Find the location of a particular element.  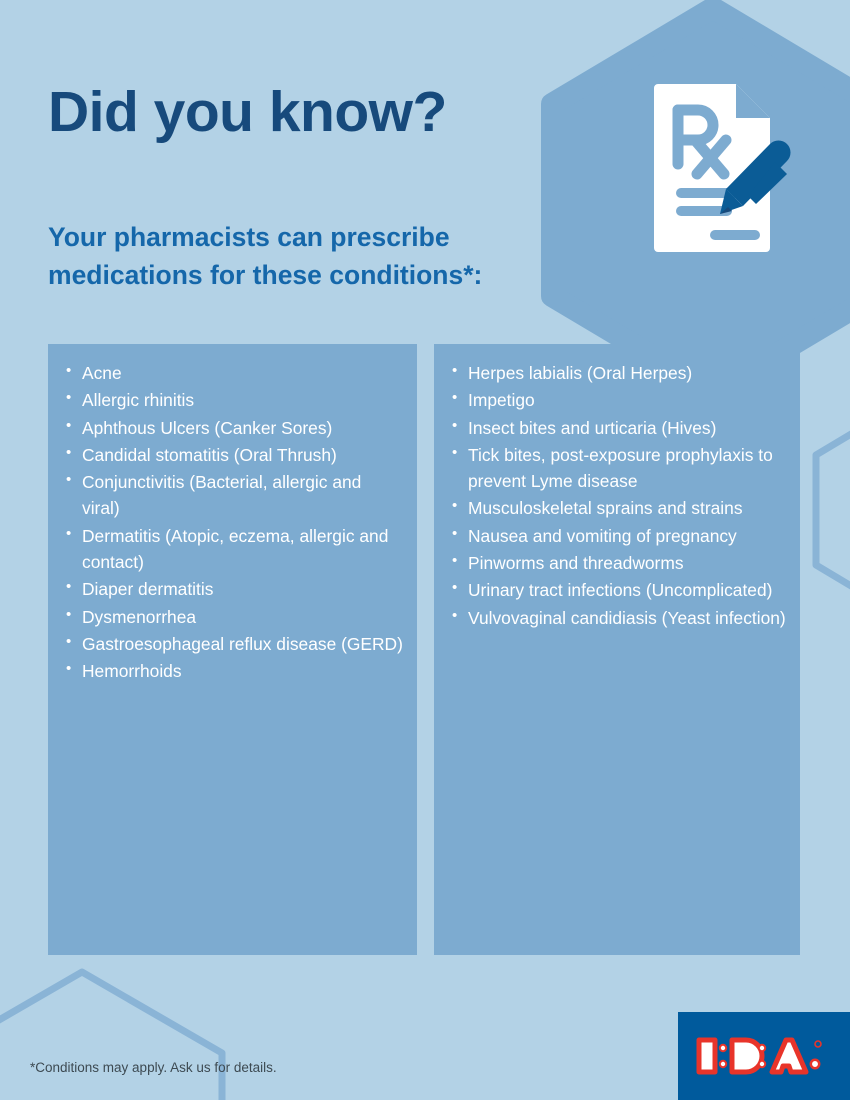

logo-registered-mark is located at coordinates (818, 1044).